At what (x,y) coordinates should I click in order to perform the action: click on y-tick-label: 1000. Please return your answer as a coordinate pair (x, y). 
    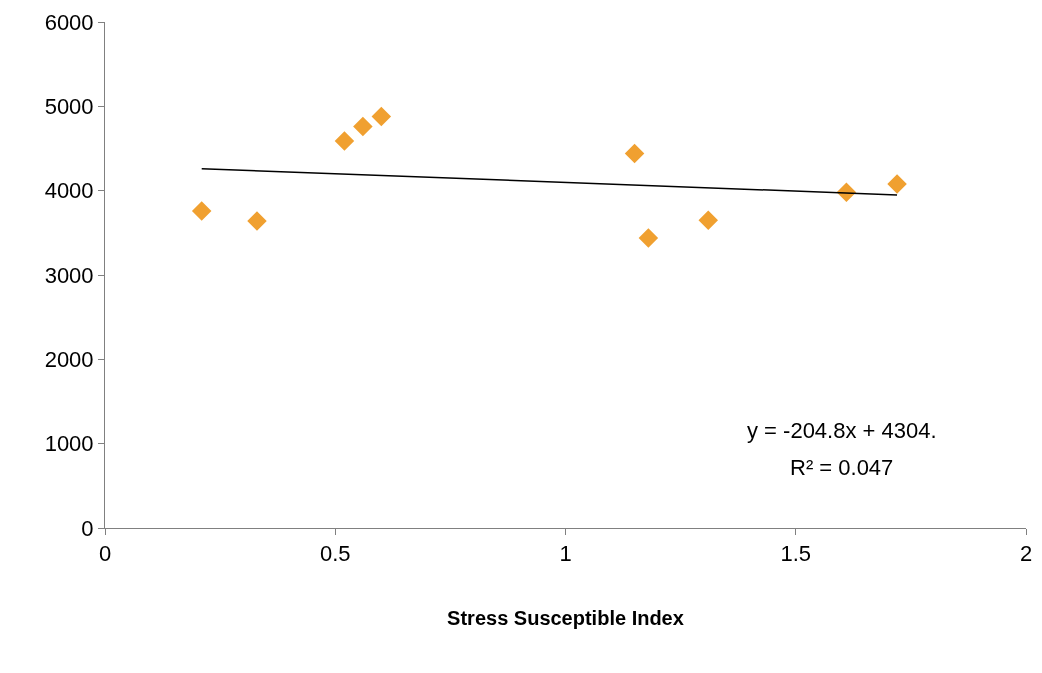
    Looking at the image, I should click on (69, 444).